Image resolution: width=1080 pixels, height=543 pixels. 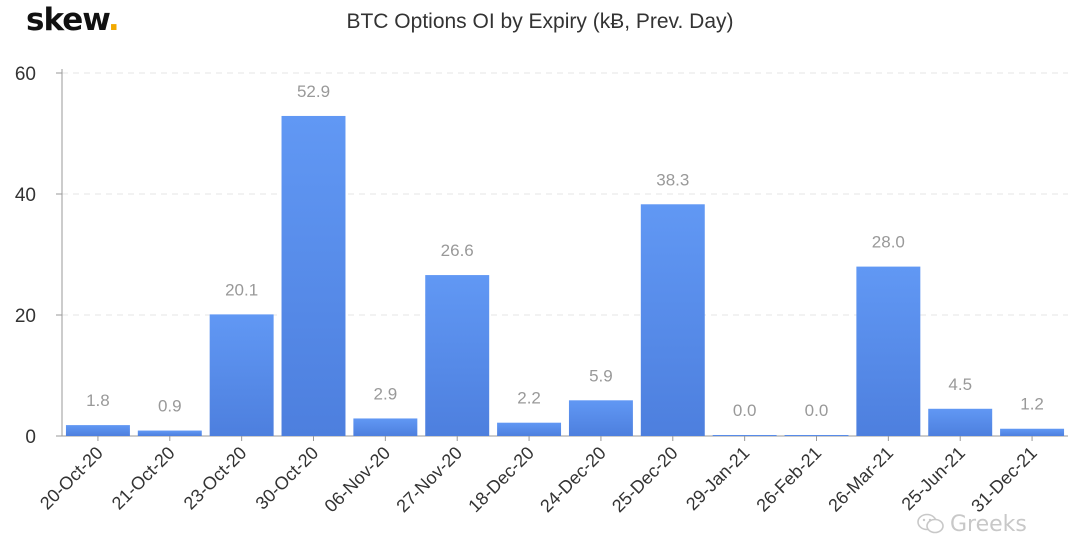 What do you see at coordinates (888, 242) in the screenshot?
I see `value-label: 28.0` at bounding box center [888, 242].